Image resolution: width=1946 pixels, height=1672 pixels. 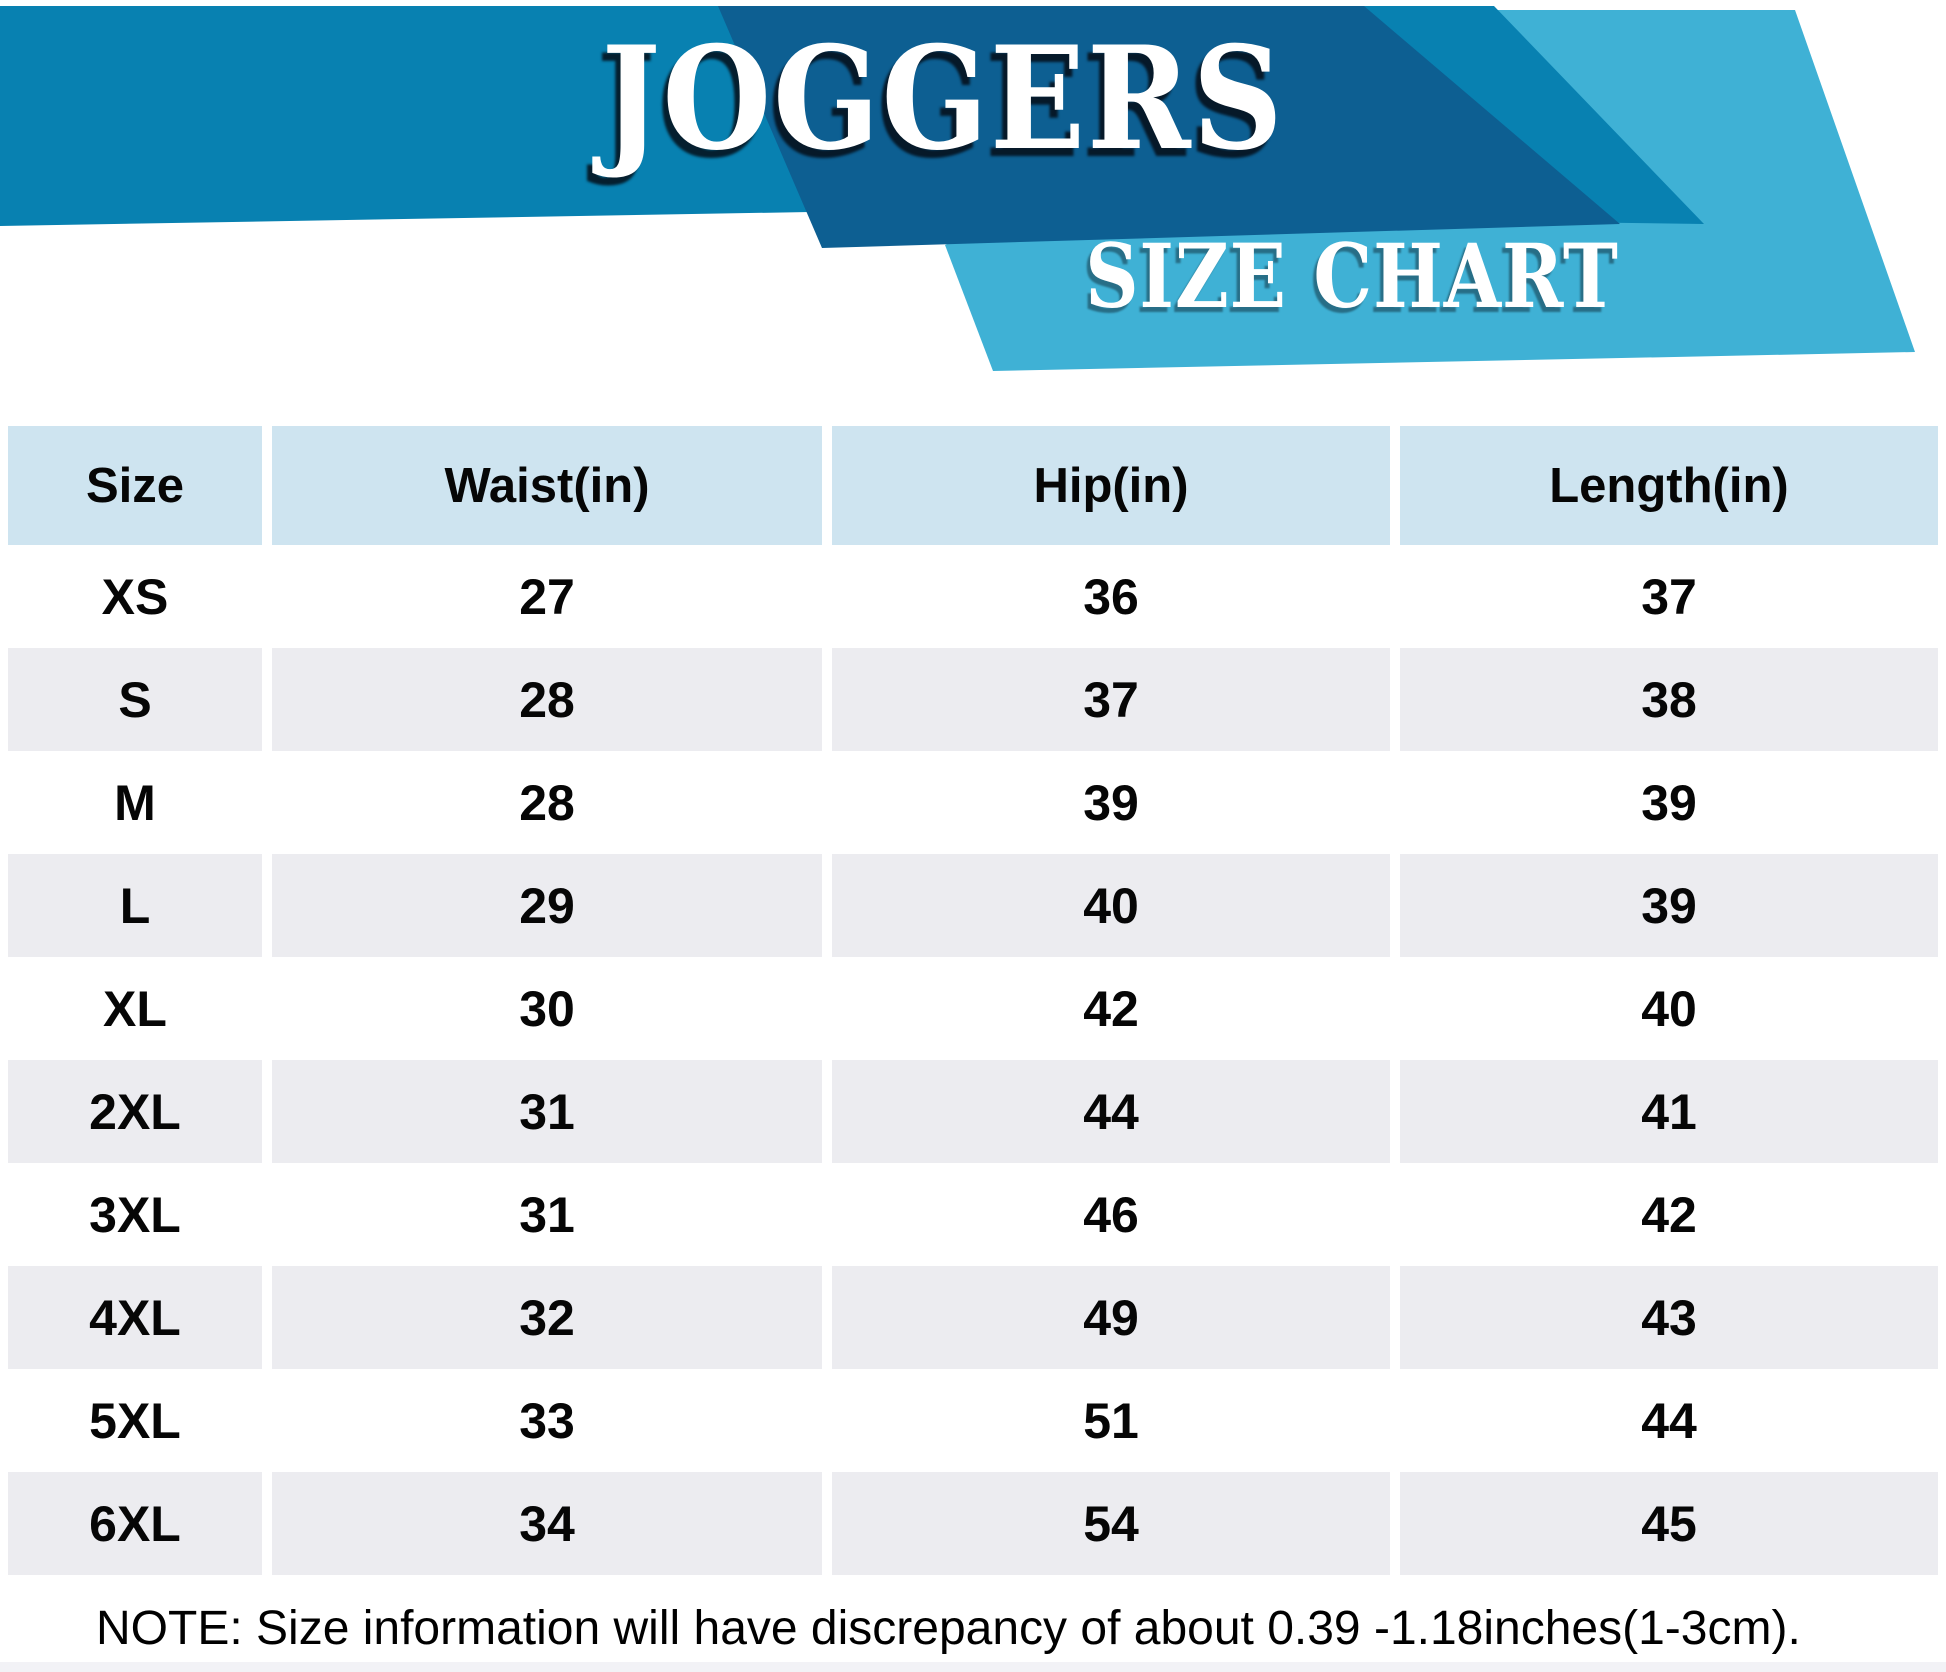 I want to click on table-cell: 33, so click(x=547, y=1420).